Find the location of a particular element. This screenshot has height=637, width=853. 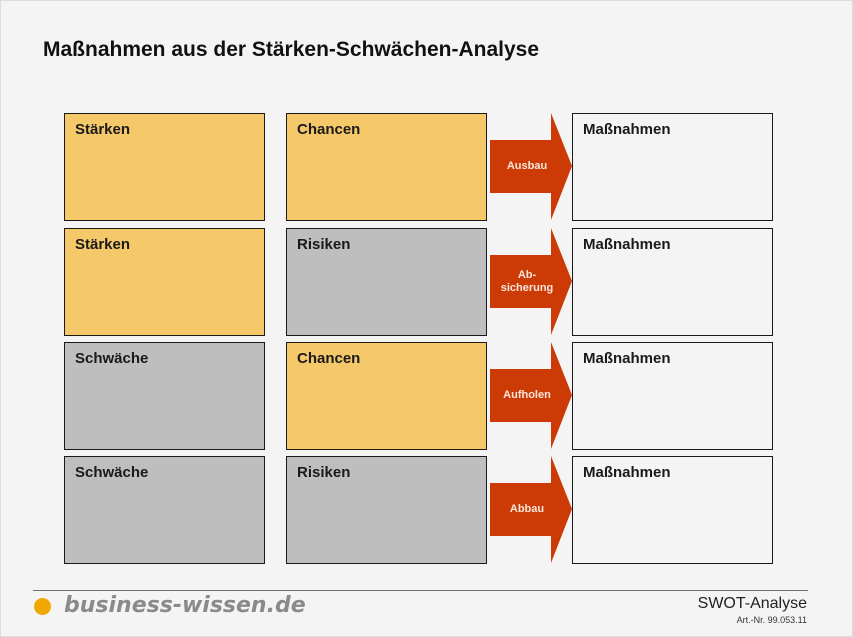

box-risks-row4: Risiken is located at coordinates (386, 510).